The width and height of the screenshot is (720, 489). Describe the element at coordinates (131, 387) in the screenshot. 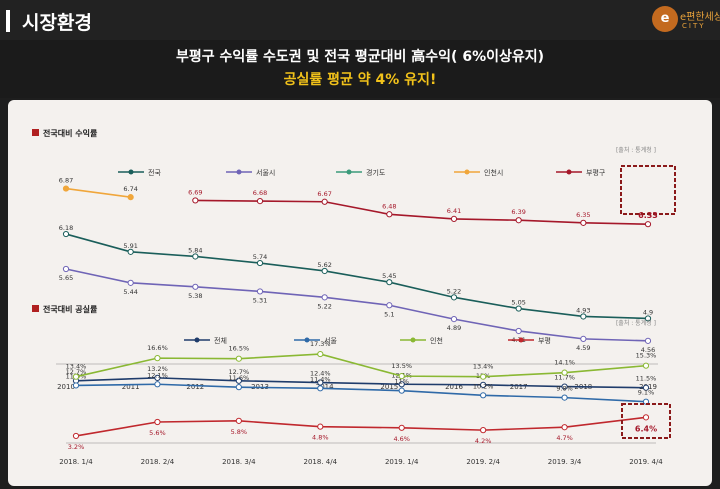

I see `x-tick-label: 2011` at that location.